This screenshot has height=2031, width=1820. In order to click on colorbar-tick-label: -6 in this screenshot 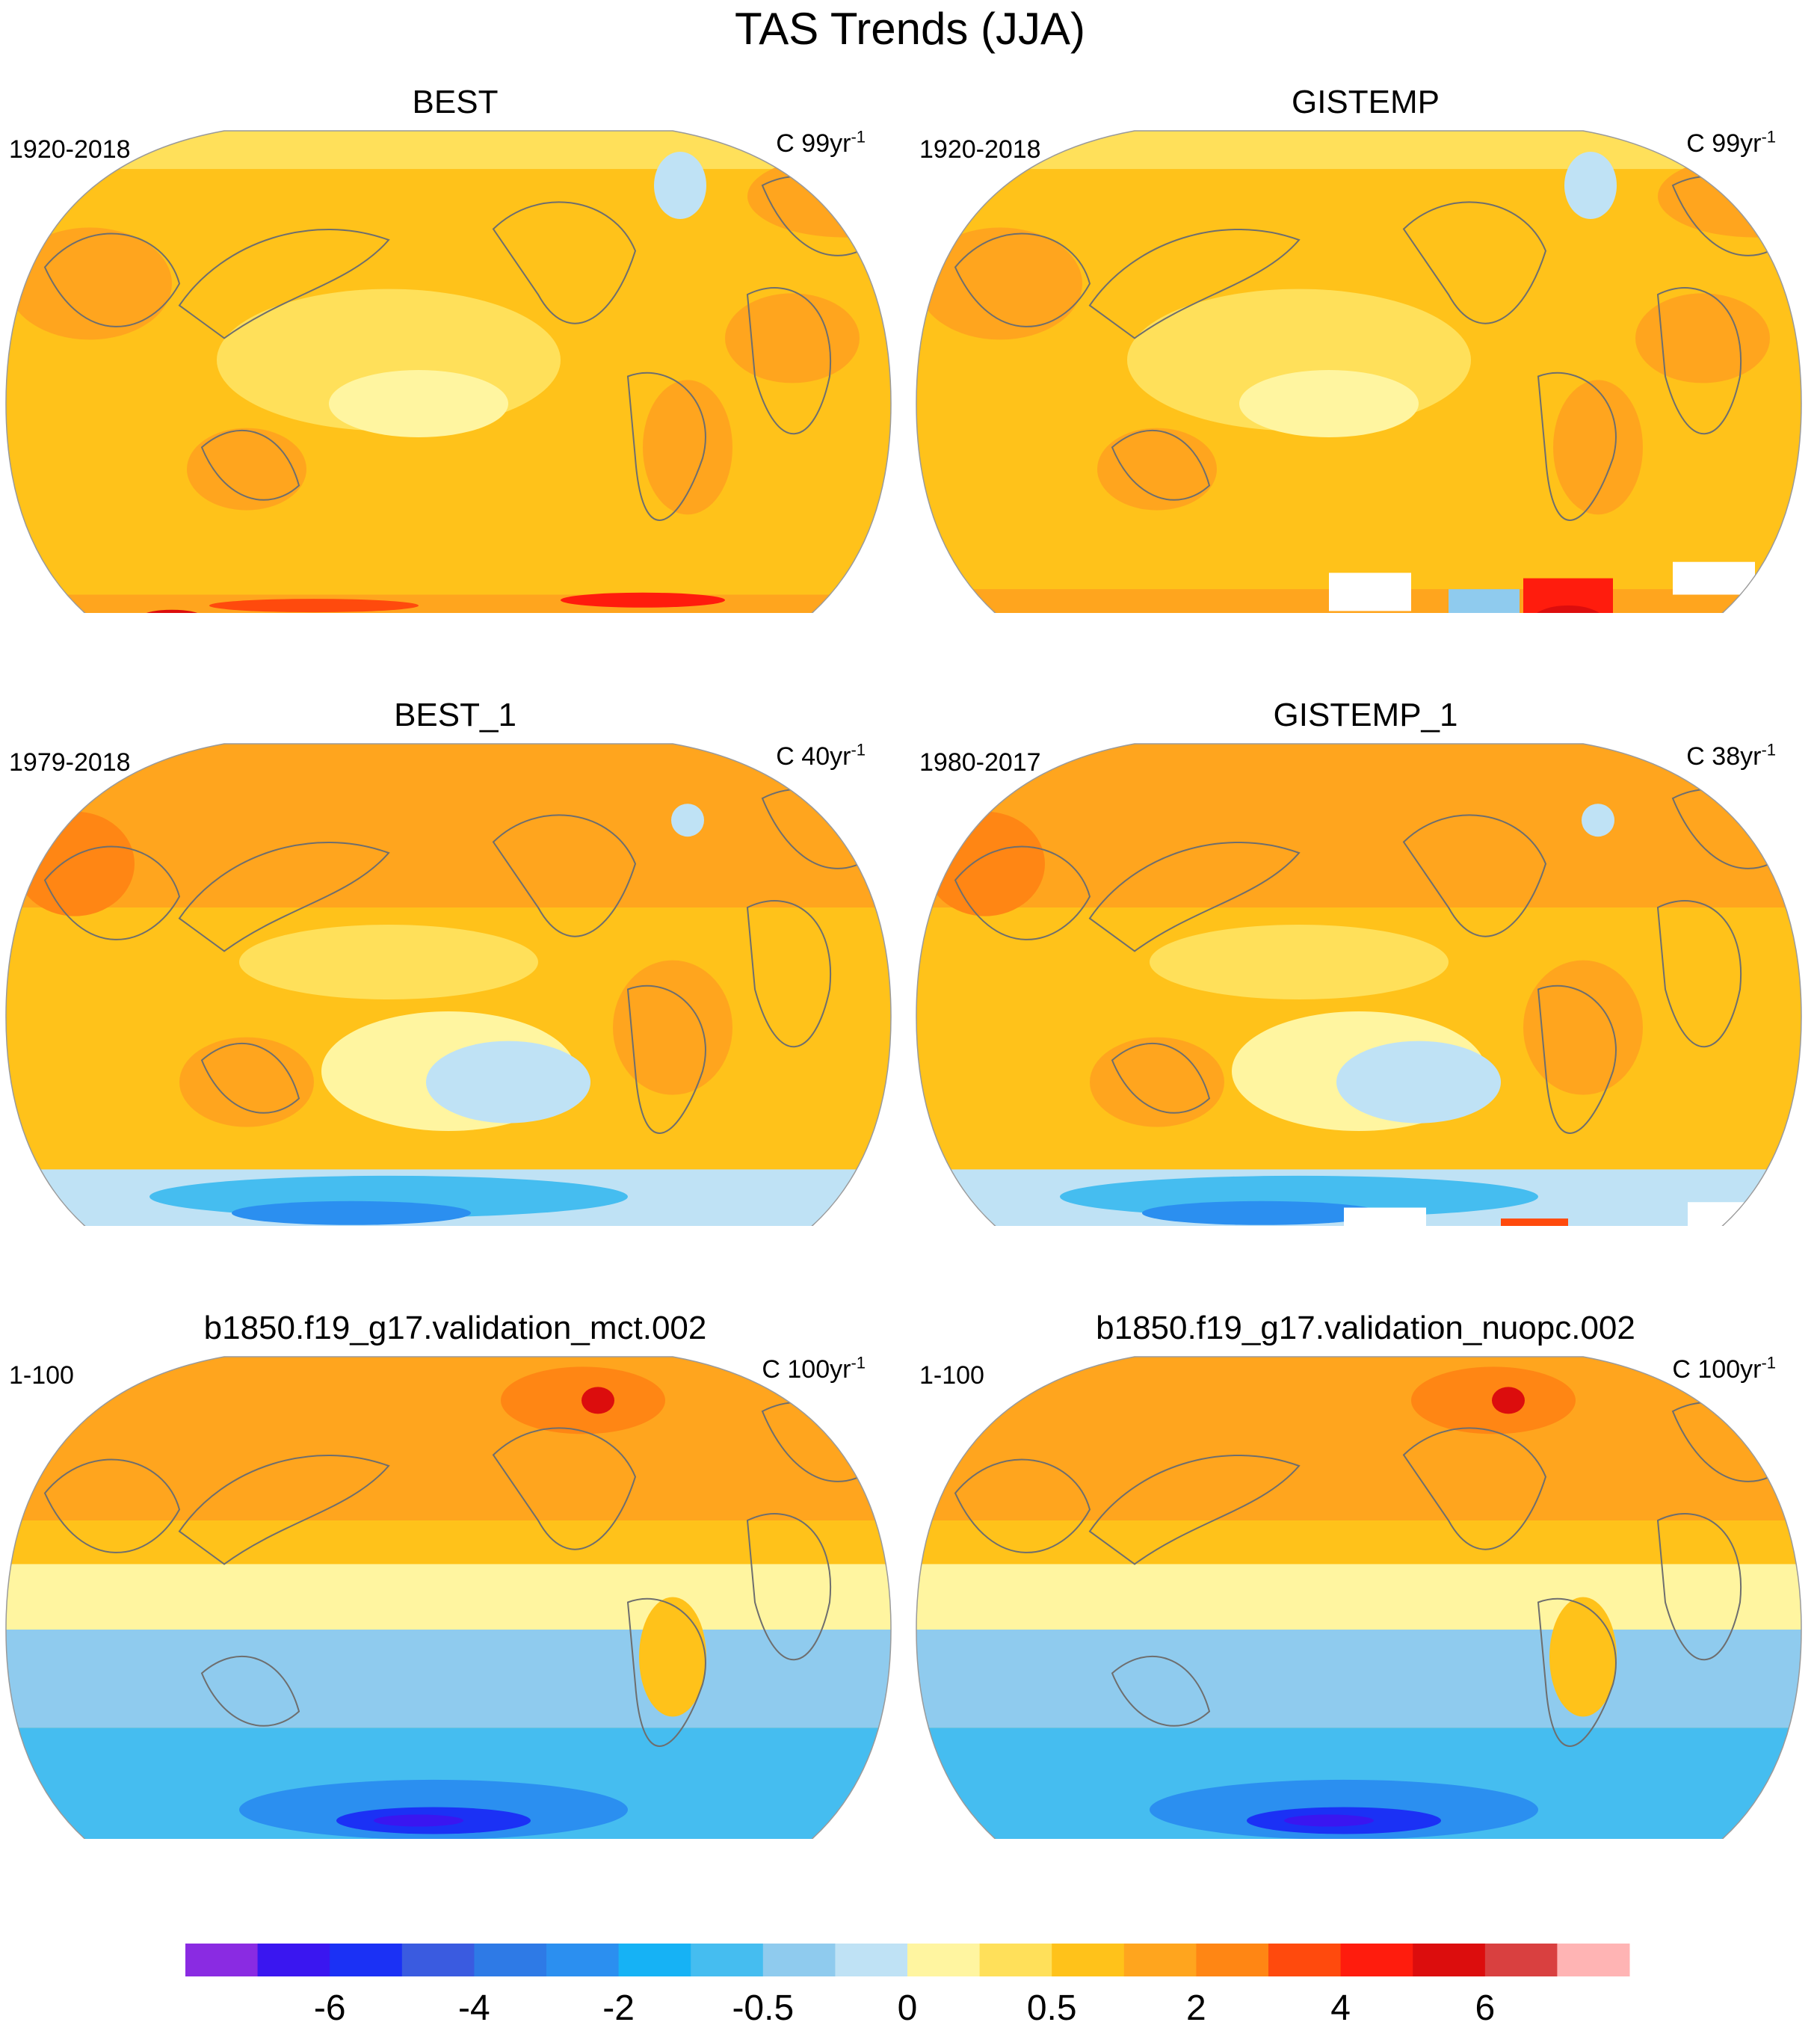, I will do `click(329, 2008)`.